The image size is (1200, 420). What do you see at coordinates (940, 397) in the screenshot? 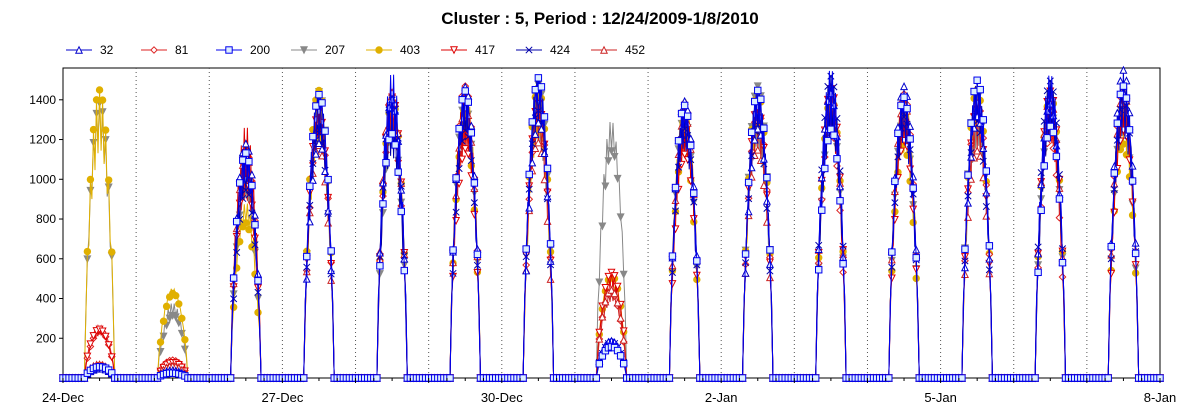
I see `x-tick-label: 5-Jan` at bounding box center [940, 397].